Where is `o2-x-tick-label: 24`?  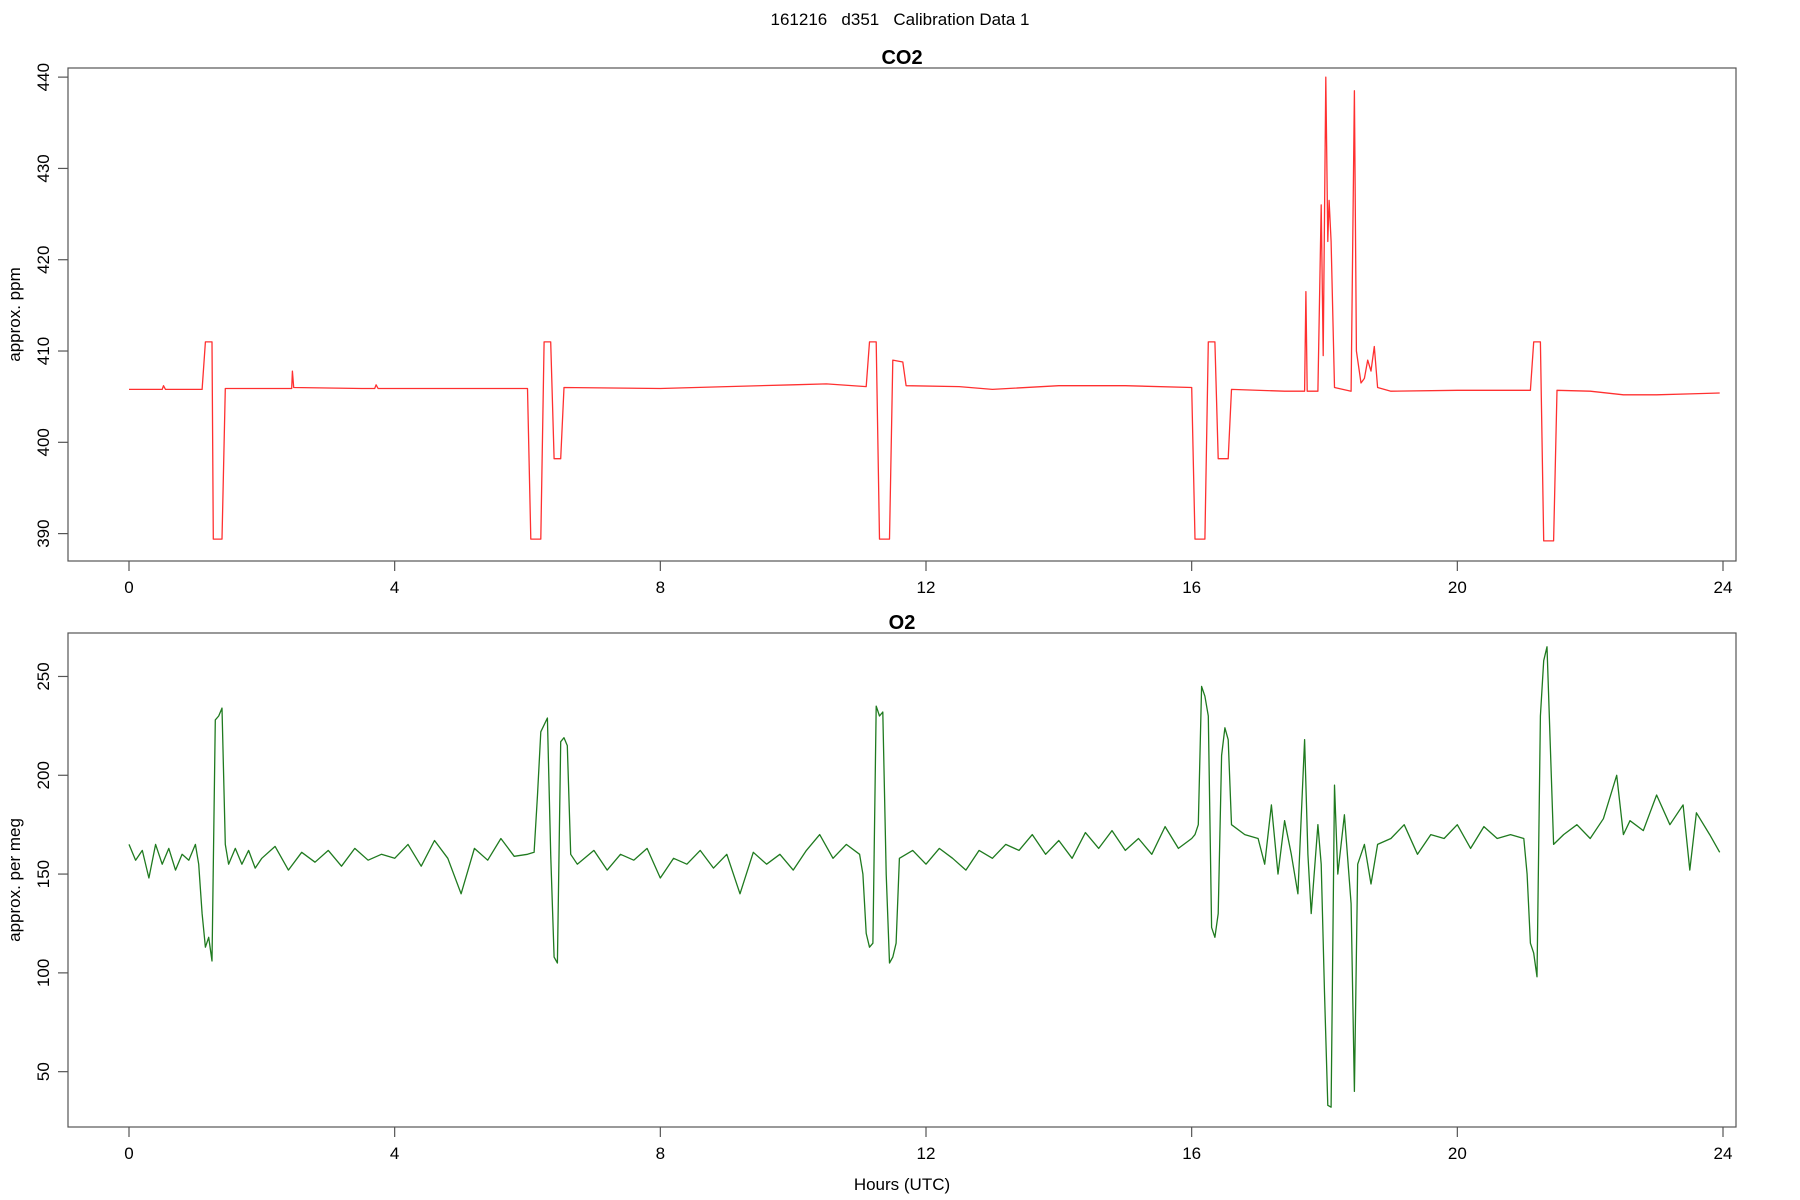
o2-x-tick-label: 24 is located at coordinates (1723, 1153).